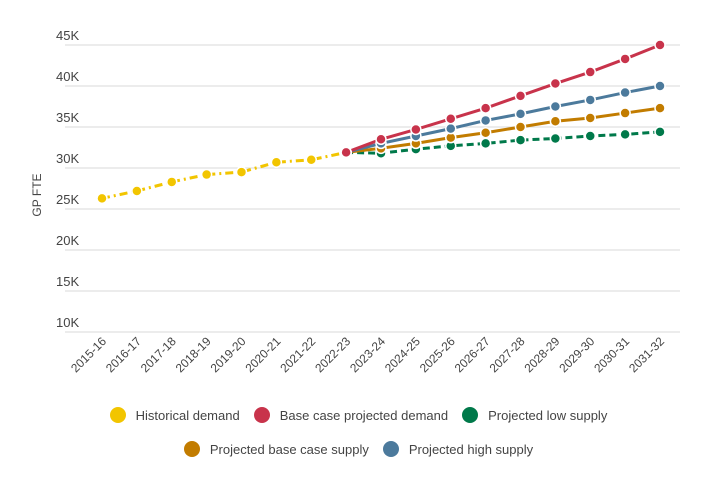 This screenshot has width=717, height=490. Describe the element at coordinates (332, 354) in the screenshot. I see `x-tick-label: 2022-23` at that location.